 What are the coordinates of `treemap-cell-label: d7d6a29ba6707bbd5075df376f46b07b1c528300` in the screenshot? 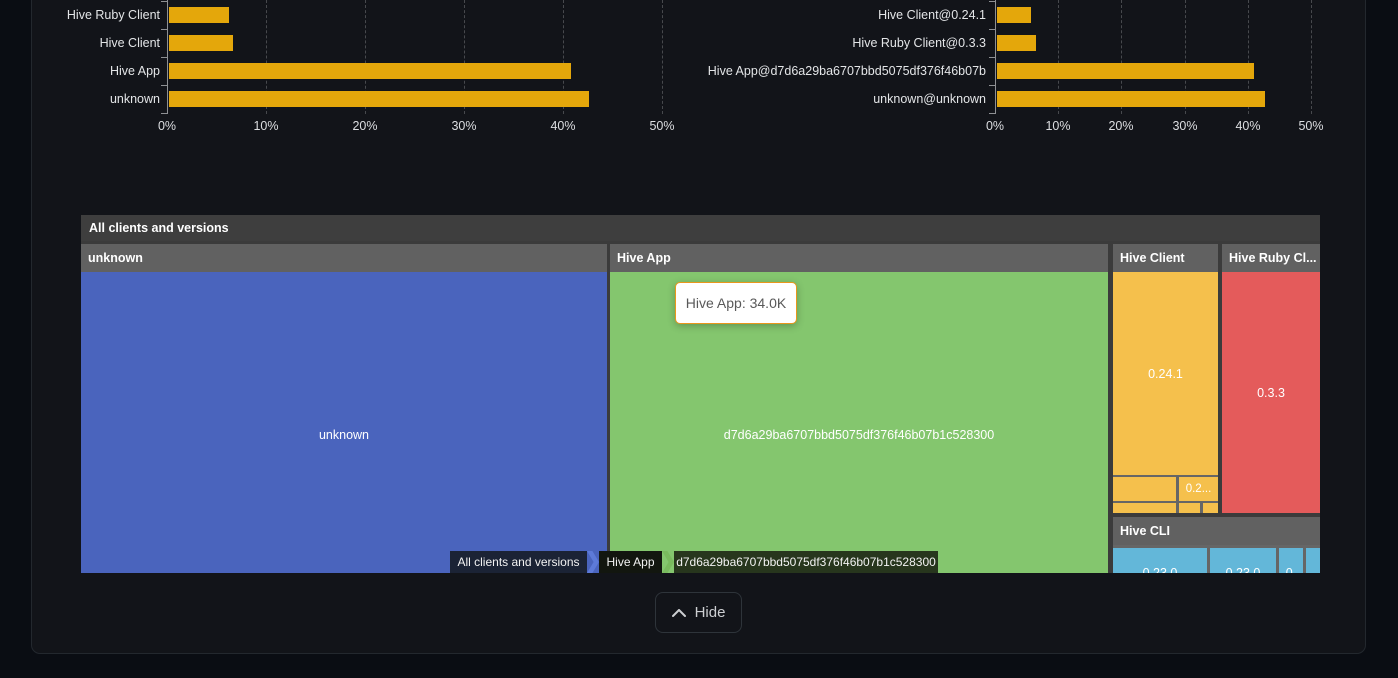 It's located at (859, 434).